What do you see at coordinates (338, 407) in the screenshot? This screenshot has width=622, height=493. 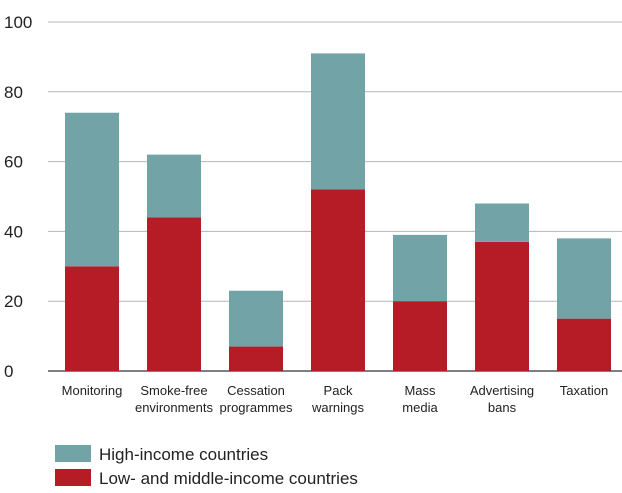 I see `x-tick-label: warnings` at bounding box center [338, 407].